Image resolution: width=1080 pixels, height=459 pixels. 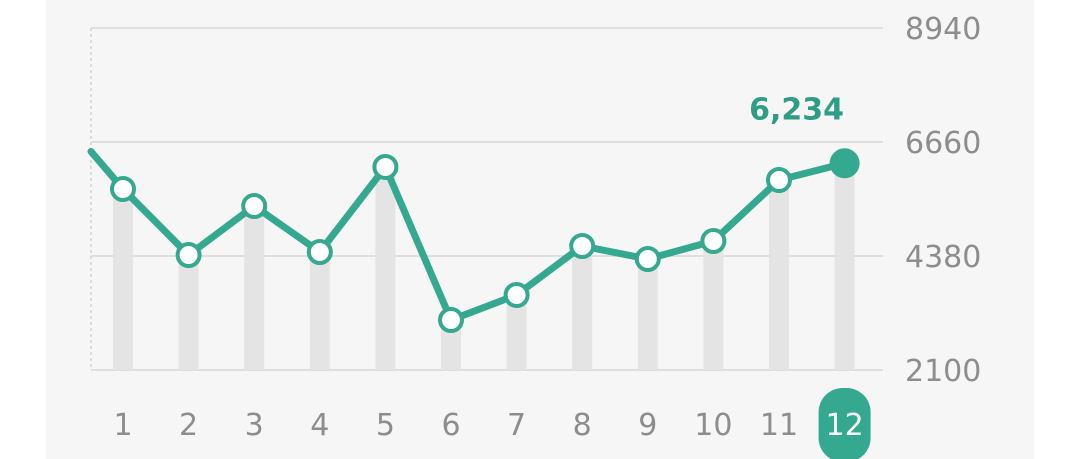 I want to click on selected-x-pill, so click(x=844, y=423).